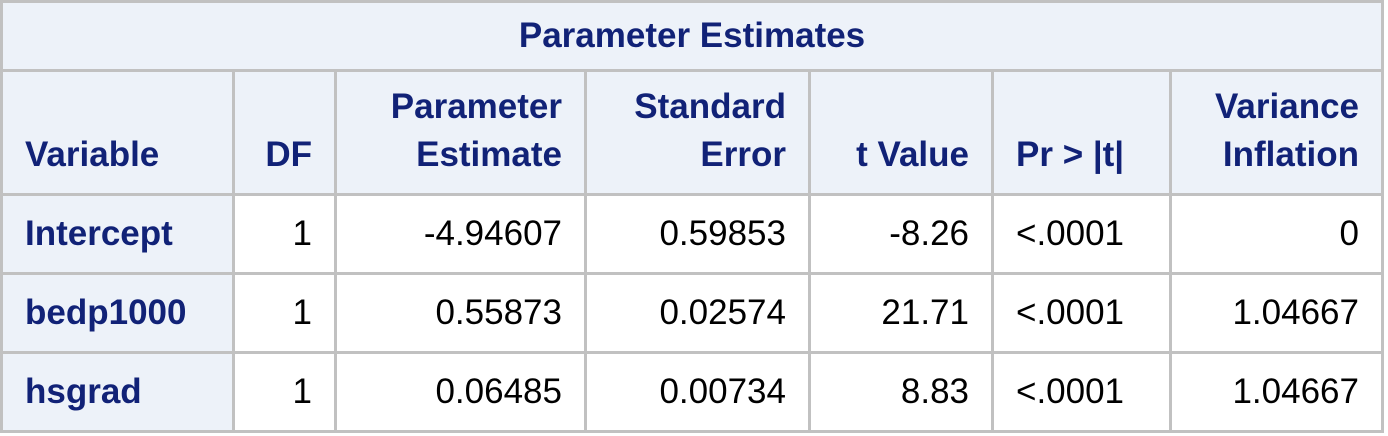  What do you see at coordinates (697, 132) in the screenshot?
I see `header-standard-error: Standard Error` at bounding box center [697, 132].